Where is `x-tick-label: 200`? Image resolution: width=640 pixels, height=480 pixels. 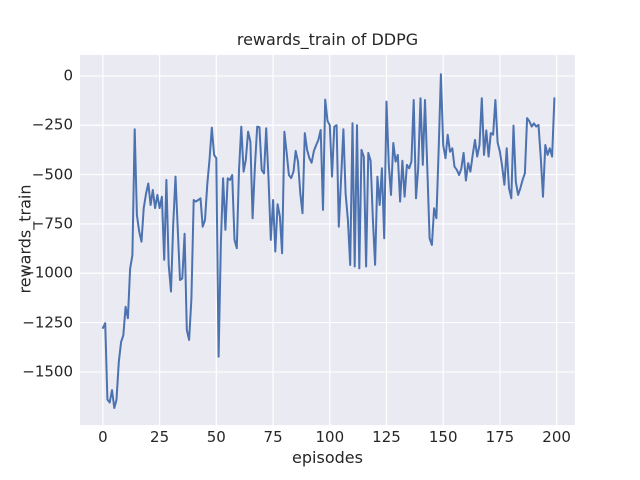
x-tick-label: 200 is located at coordinates (556, 437).